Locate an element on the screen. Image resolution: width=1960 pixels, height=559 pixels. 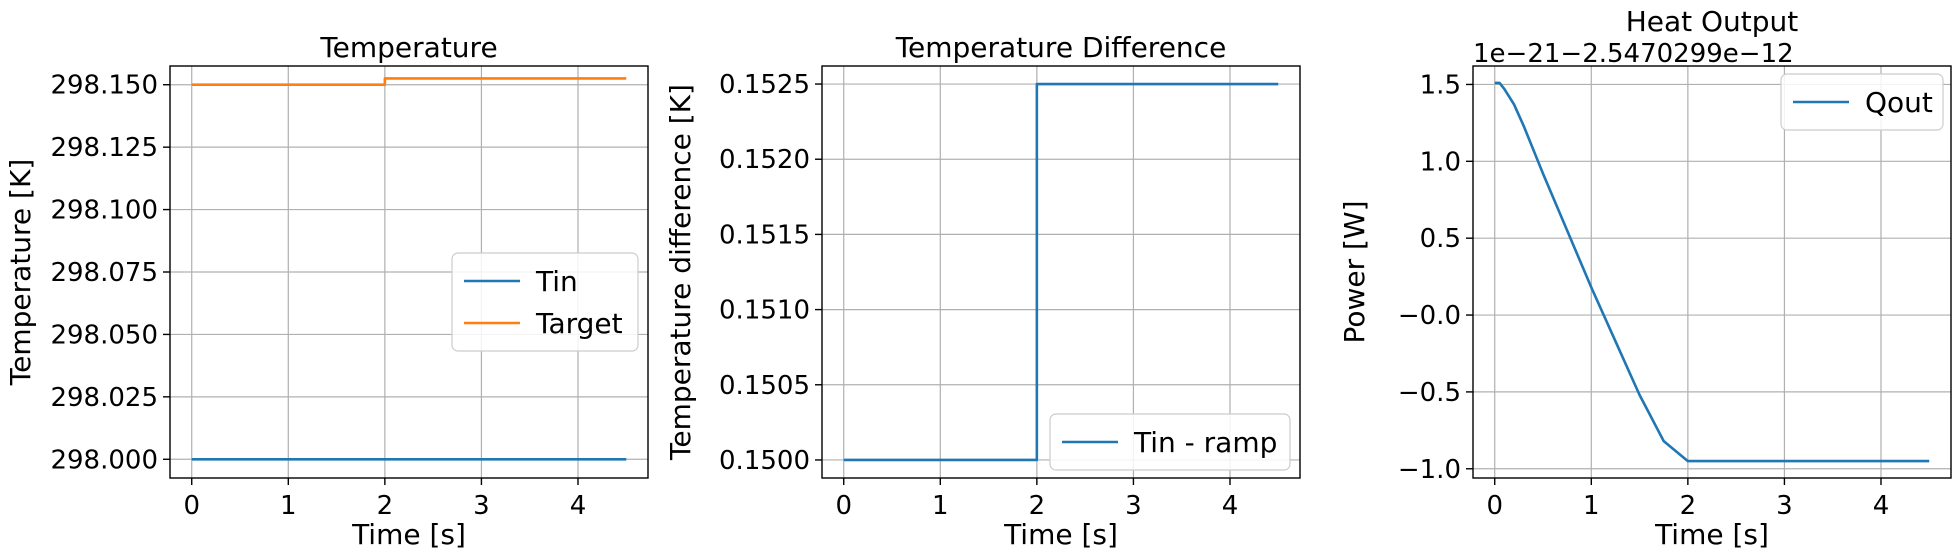
y-tick-label: 1.0 is located at coordinates (1440, 162).